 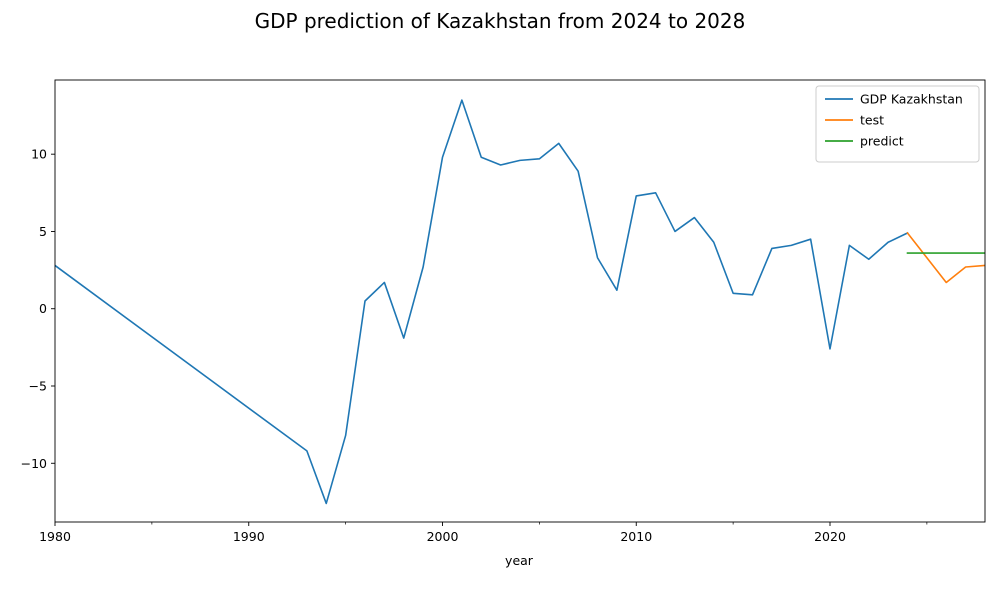 What do you see at coordinates (43, 308) in the screenshot?
I see `y-tick-label: 0` at bounding box center [43, 308].